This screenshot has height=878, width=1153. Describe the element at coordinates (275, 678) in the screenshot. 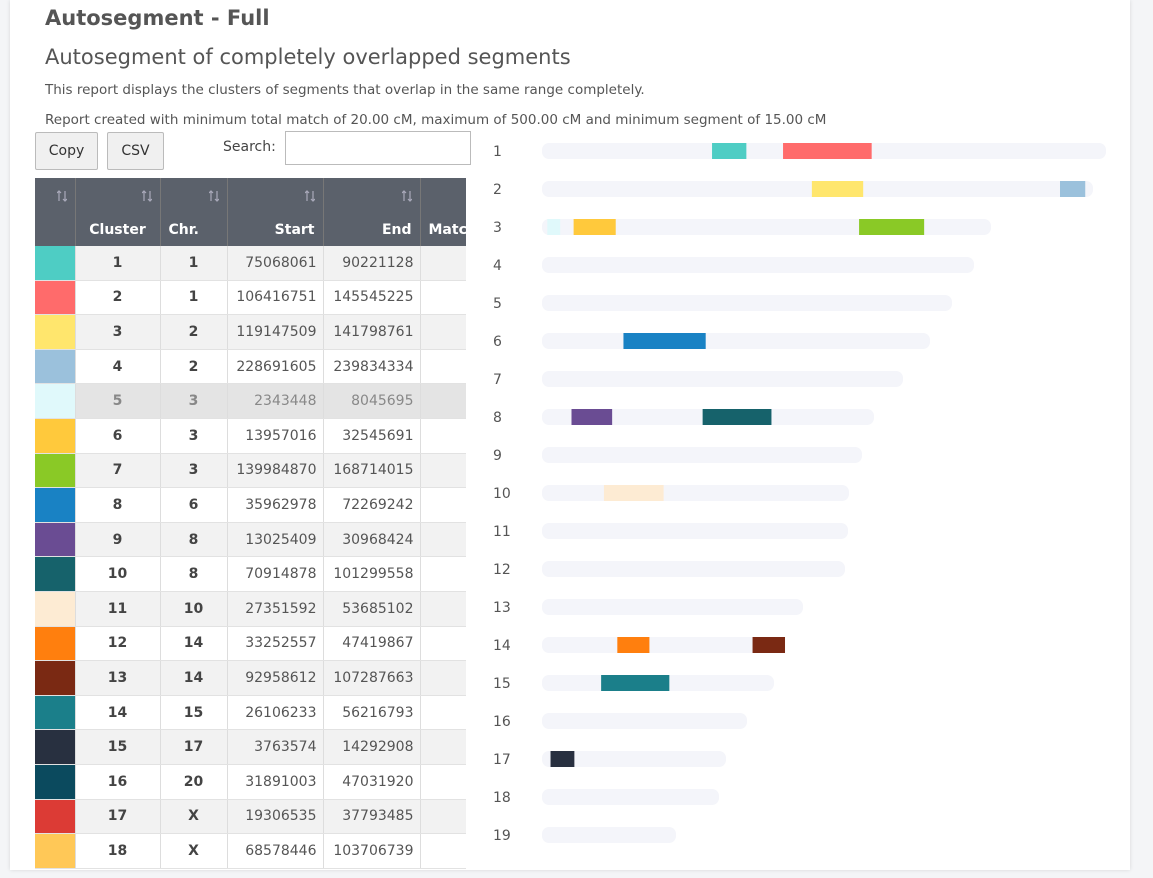

I see `start-cell: 92958612` at that location.